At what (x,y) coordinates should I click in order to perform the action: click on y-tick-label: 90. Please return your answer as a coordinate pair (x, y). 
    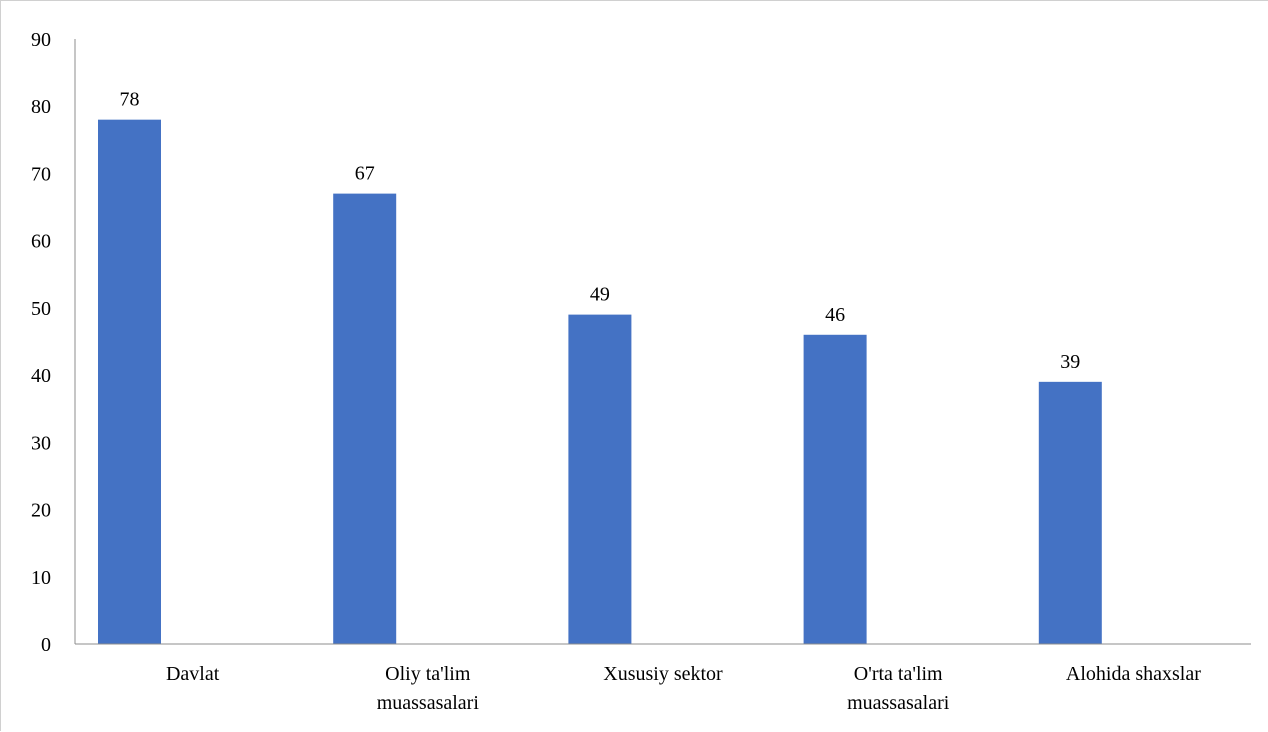
    Looking at the image, I should click on (41, 40).